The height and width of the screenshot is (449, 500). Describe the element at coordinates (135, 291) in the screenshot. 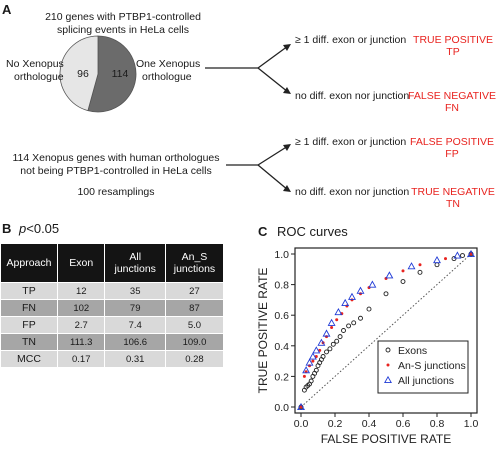

I see `table-cell: 35` at that location.